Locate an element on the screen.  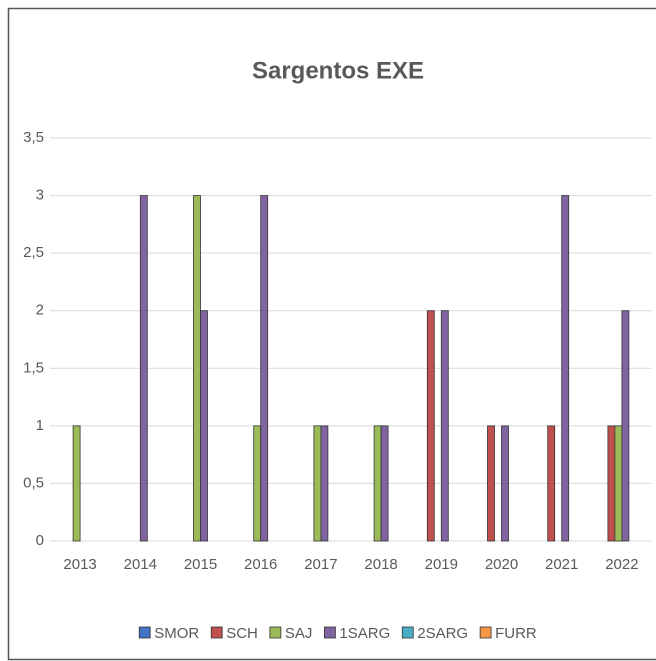
x-tick-label: 2015 is located at coordinates (200, 564).